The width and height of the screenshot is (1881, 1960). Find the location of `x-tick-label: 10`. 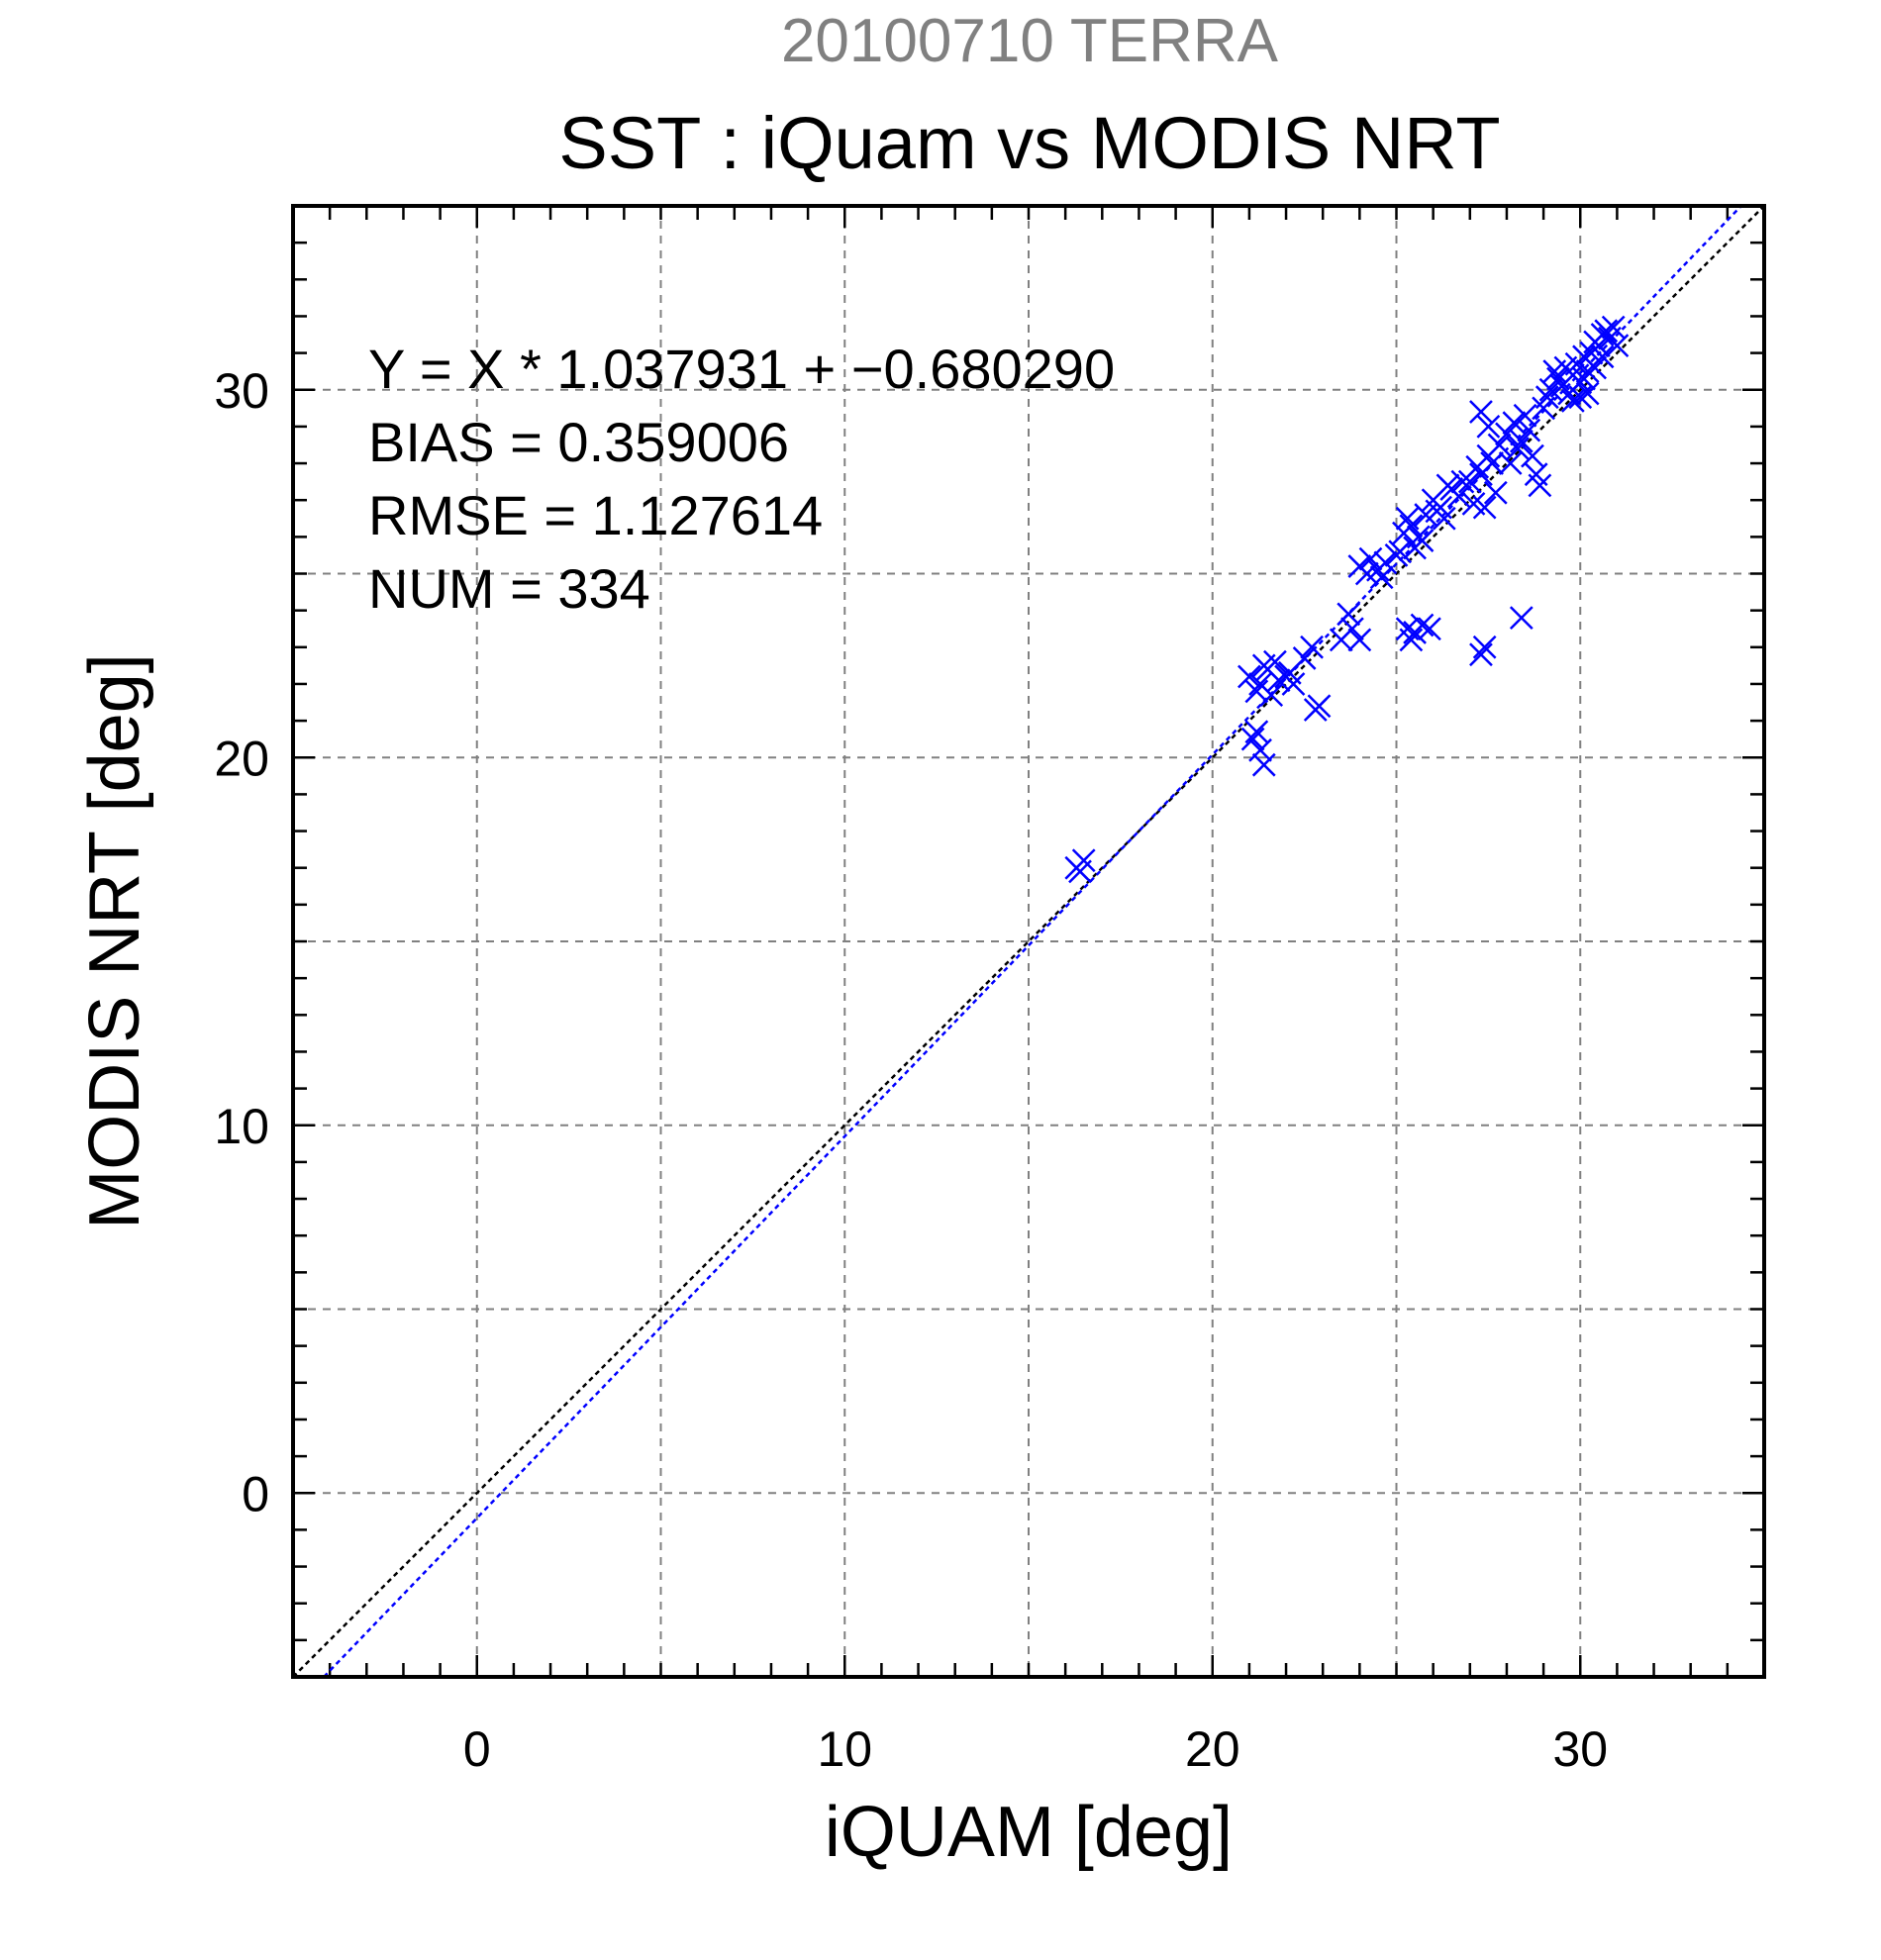

x-tick-label: 10 is located at coordinates (845, 1749).